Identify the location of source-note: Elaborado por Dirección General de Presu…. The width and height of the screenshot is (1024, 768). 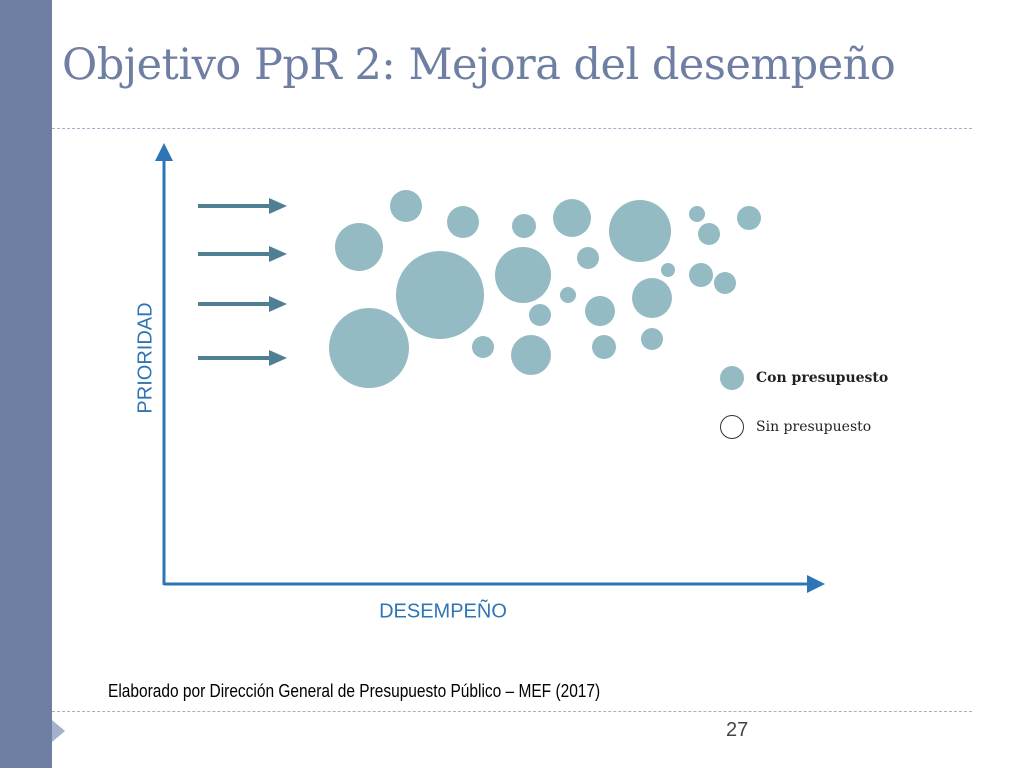
(354, 691).